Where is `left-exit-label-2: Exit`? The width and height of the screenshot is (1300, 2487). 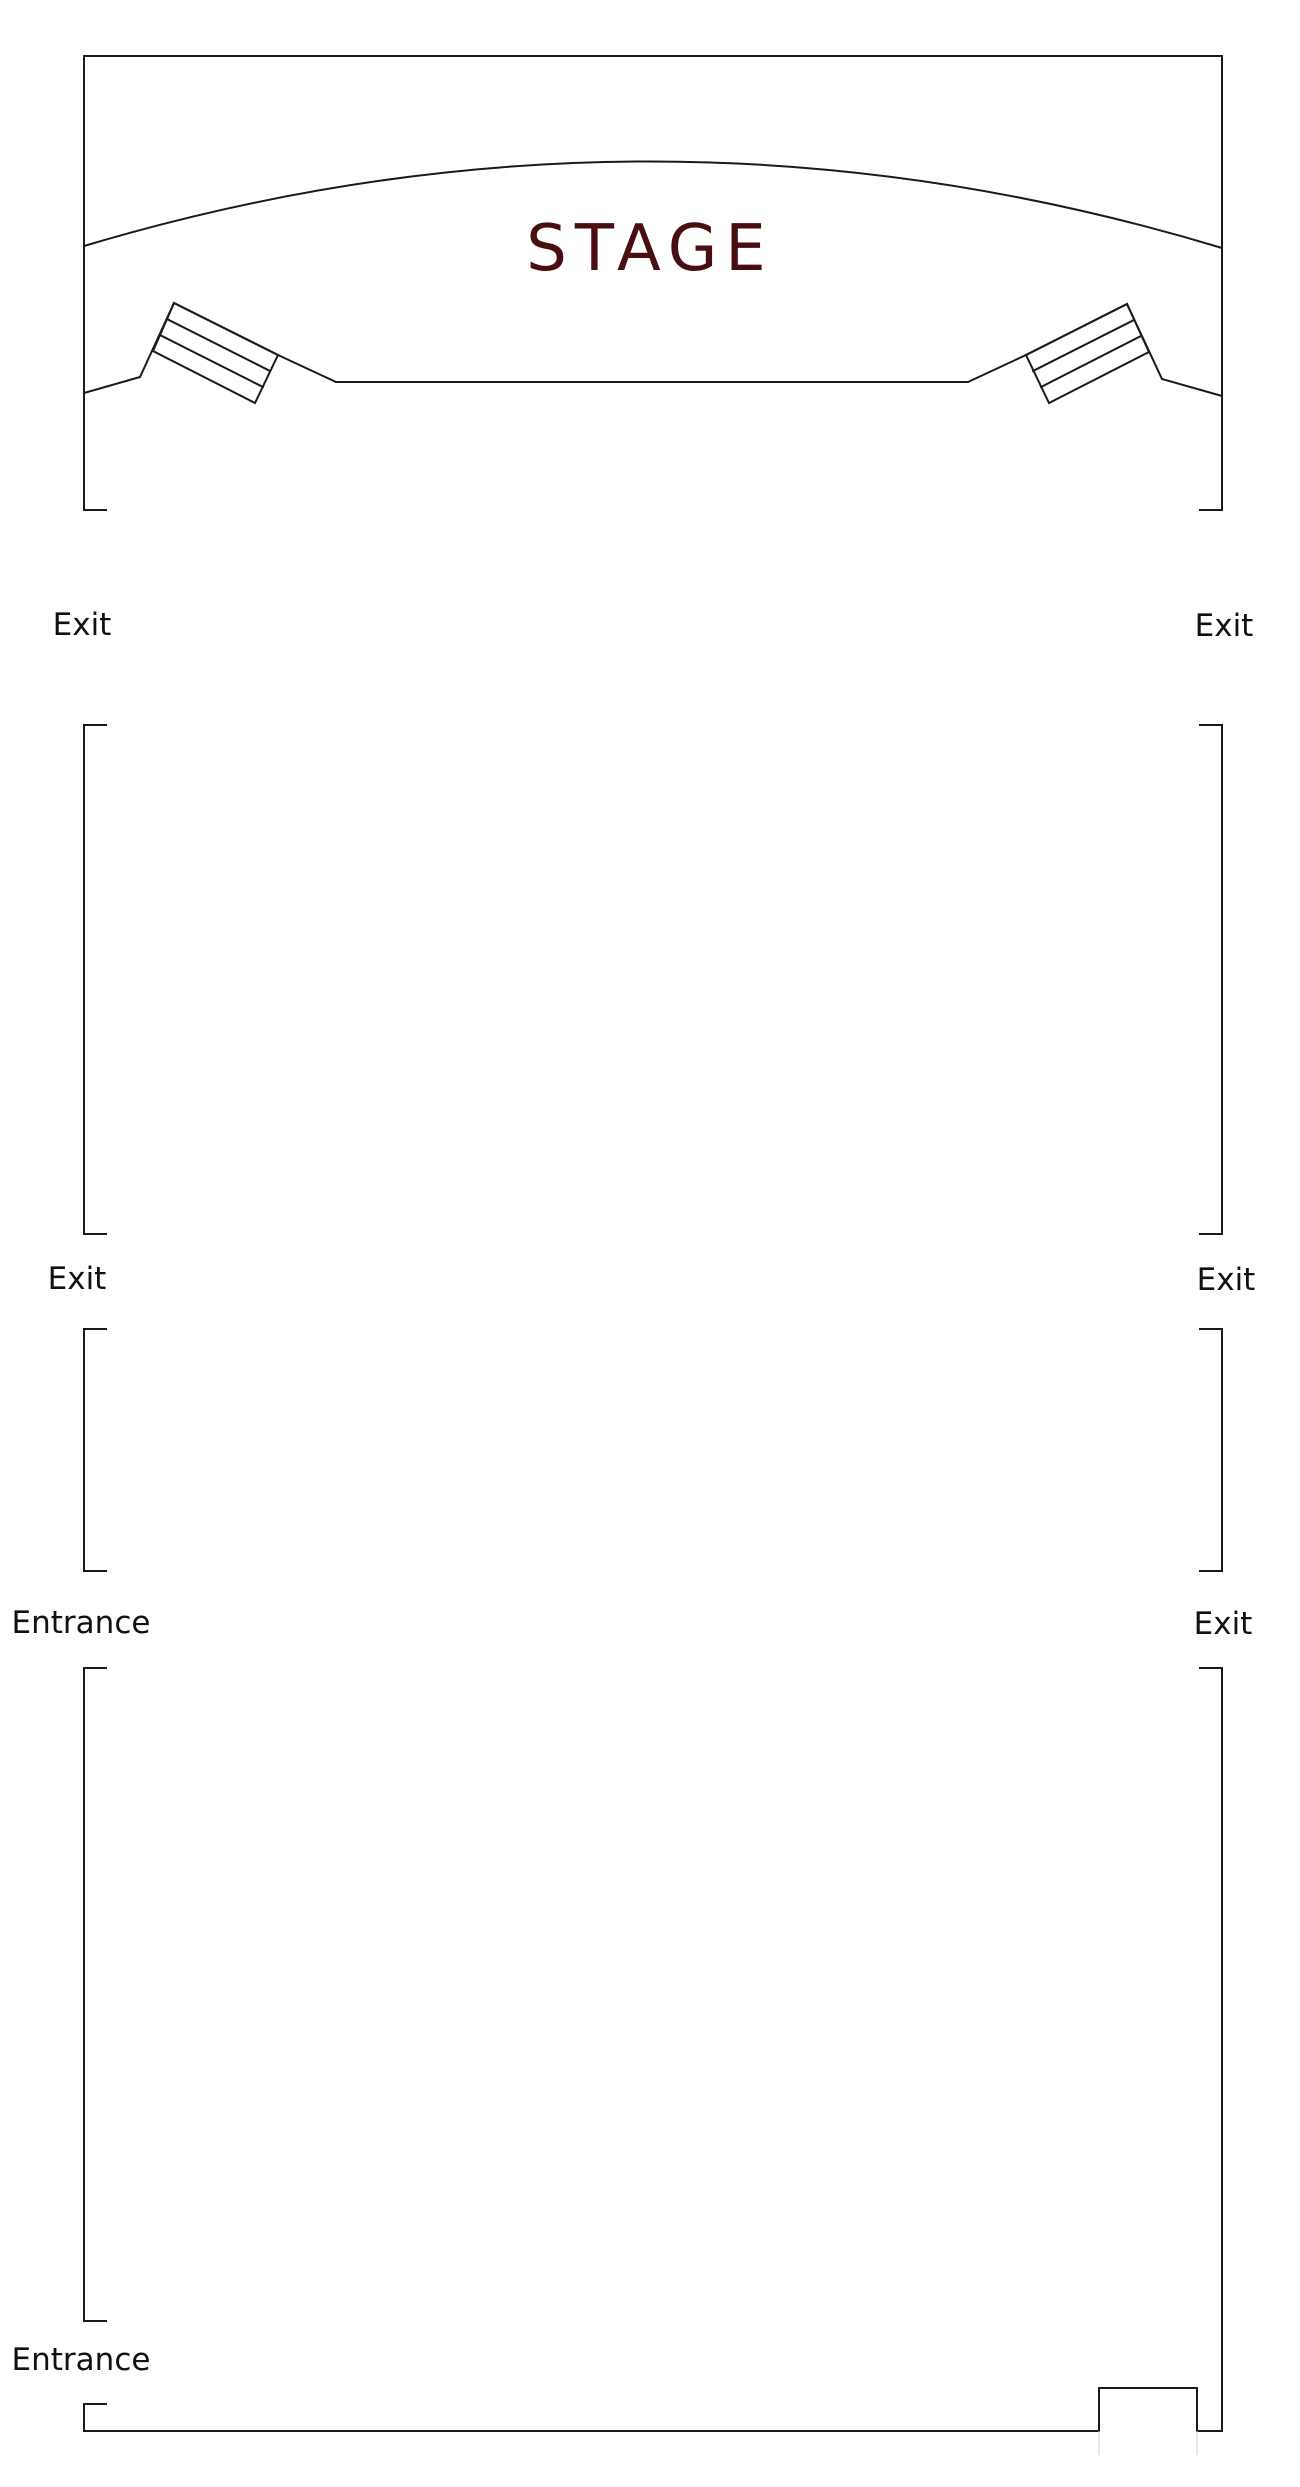 left-exit-label-2: Exit is located at coordinates (77, 1279).